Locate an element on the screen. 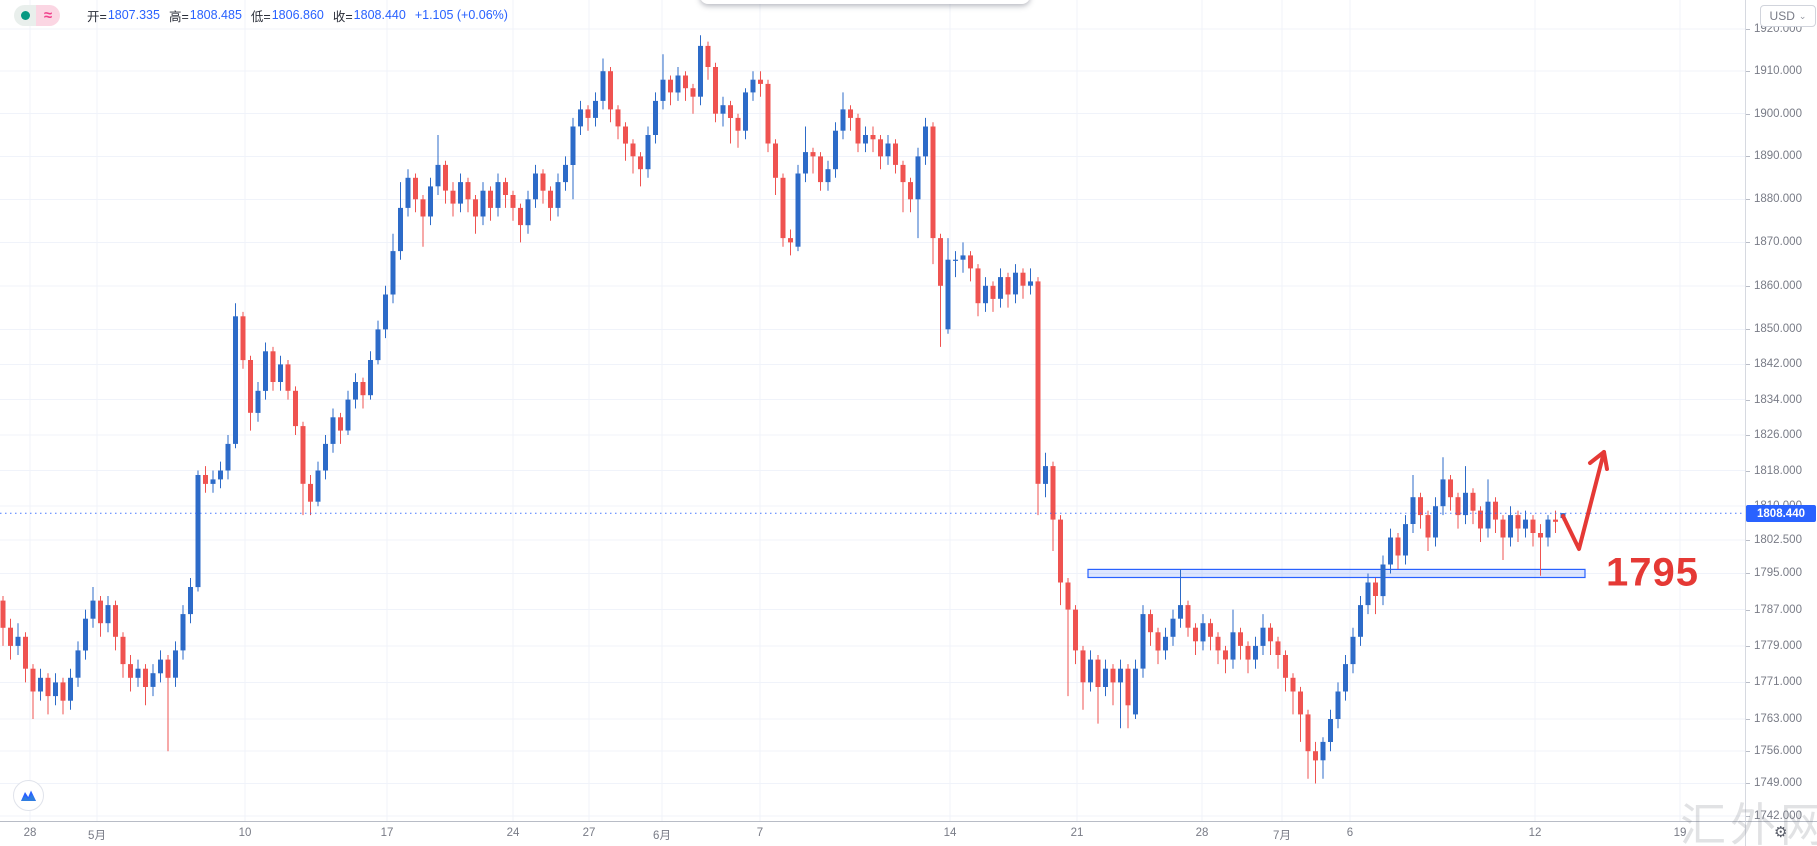 The height and width of the screenshot is (846, 1817). price-axis-label: 1771.000 is located at coordinates (1778, 682).